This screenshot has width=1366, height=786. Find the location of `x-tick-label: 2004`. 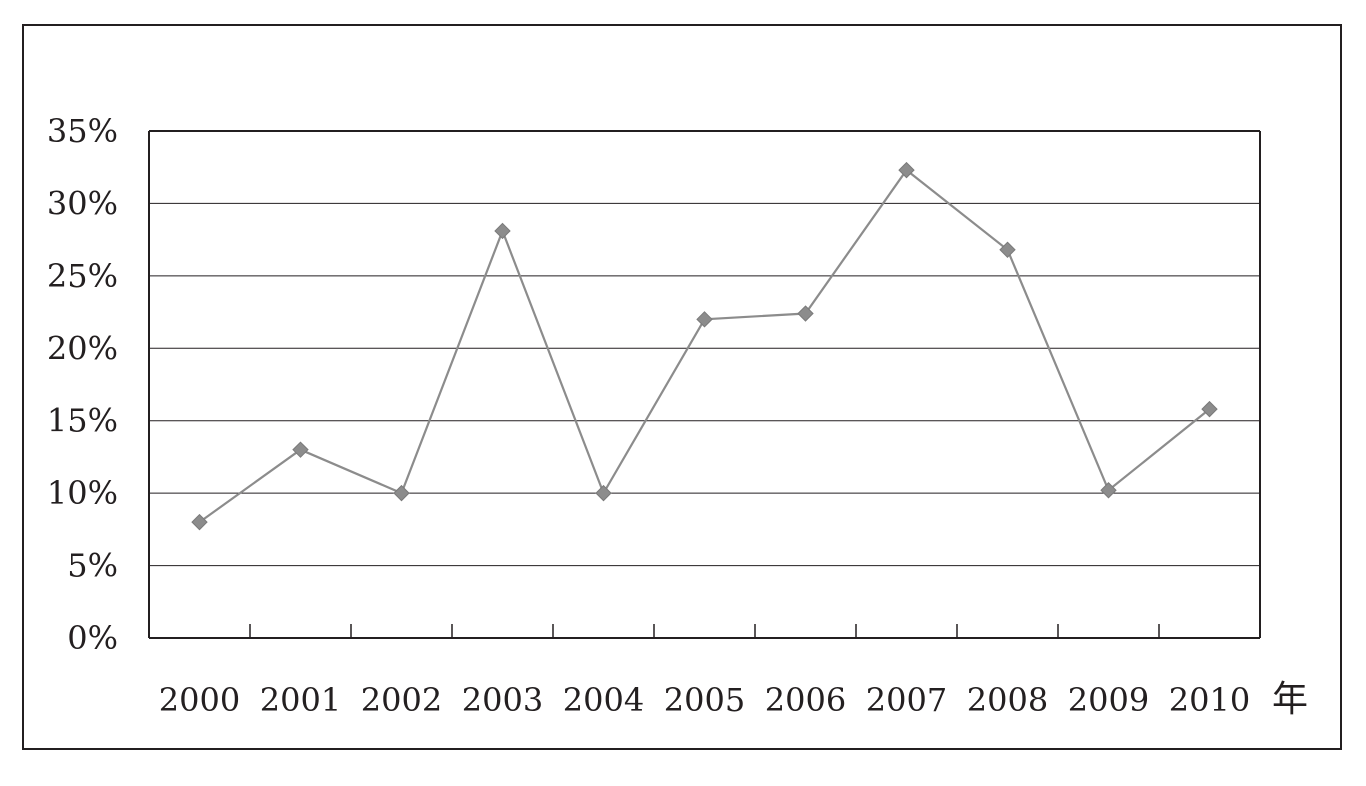

x-tick-label: 2004 is located at coordinates (603, 700).